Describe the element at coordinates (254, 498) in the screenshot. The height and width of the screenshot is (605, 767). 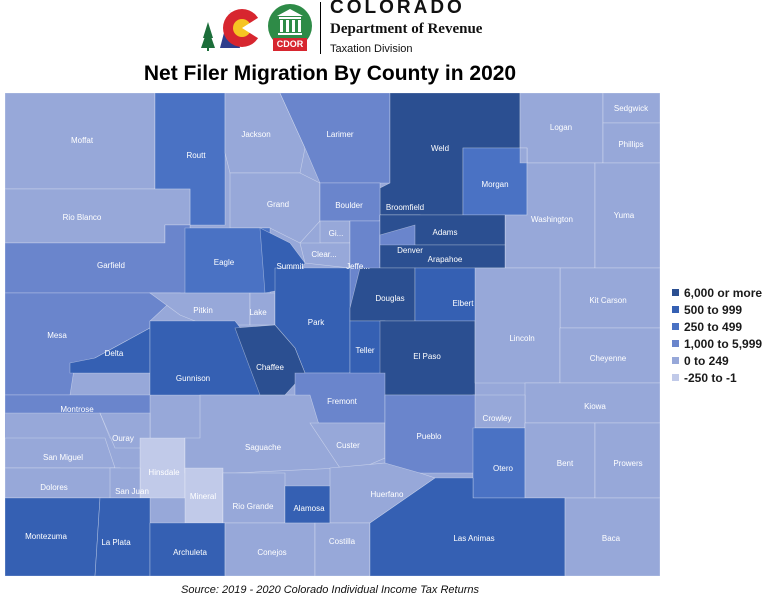
I see `county-rio-grande` at that location.